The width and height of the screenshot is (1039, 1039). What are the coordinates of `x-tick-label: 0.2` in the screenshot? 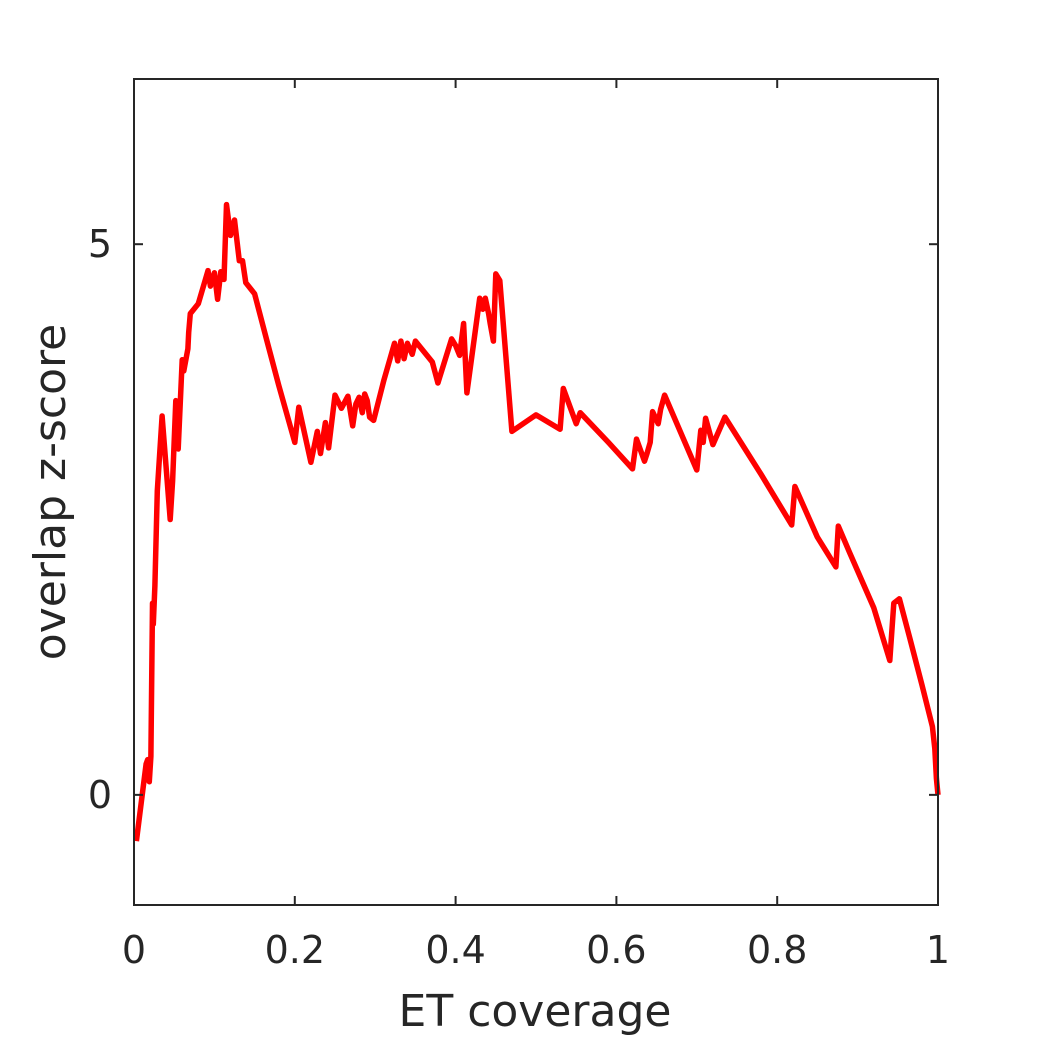 It's located at (295, 950).